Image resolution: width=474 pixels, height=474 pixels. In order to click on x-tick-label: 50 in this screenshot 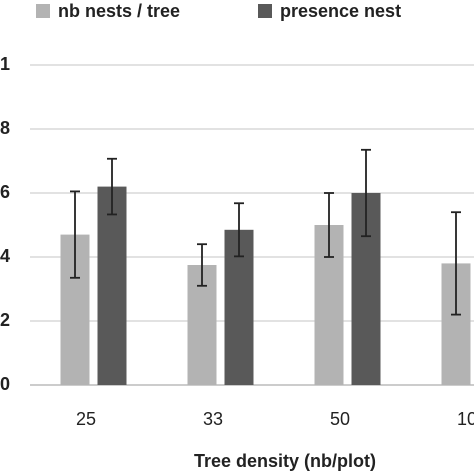, I will do `click(340, 419)`.